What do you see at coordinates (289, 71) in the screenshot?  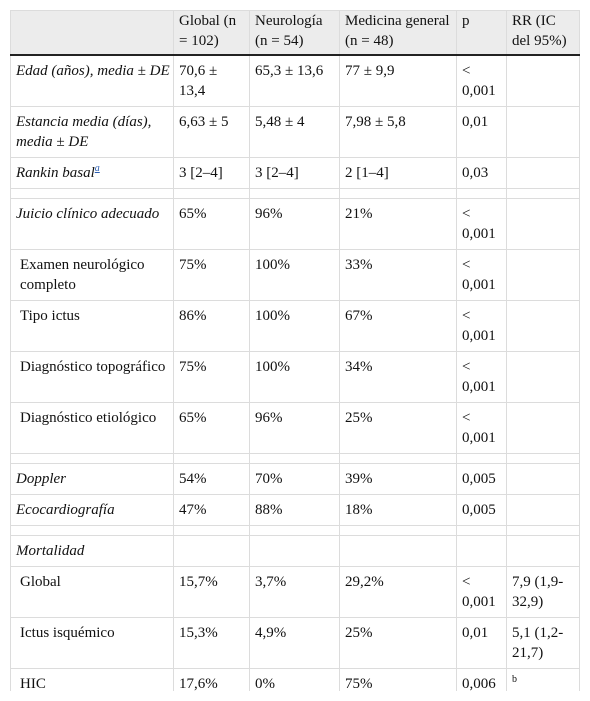 I see `cell-text: 65,3 ± 13,6` at bounding box center [289, 71].